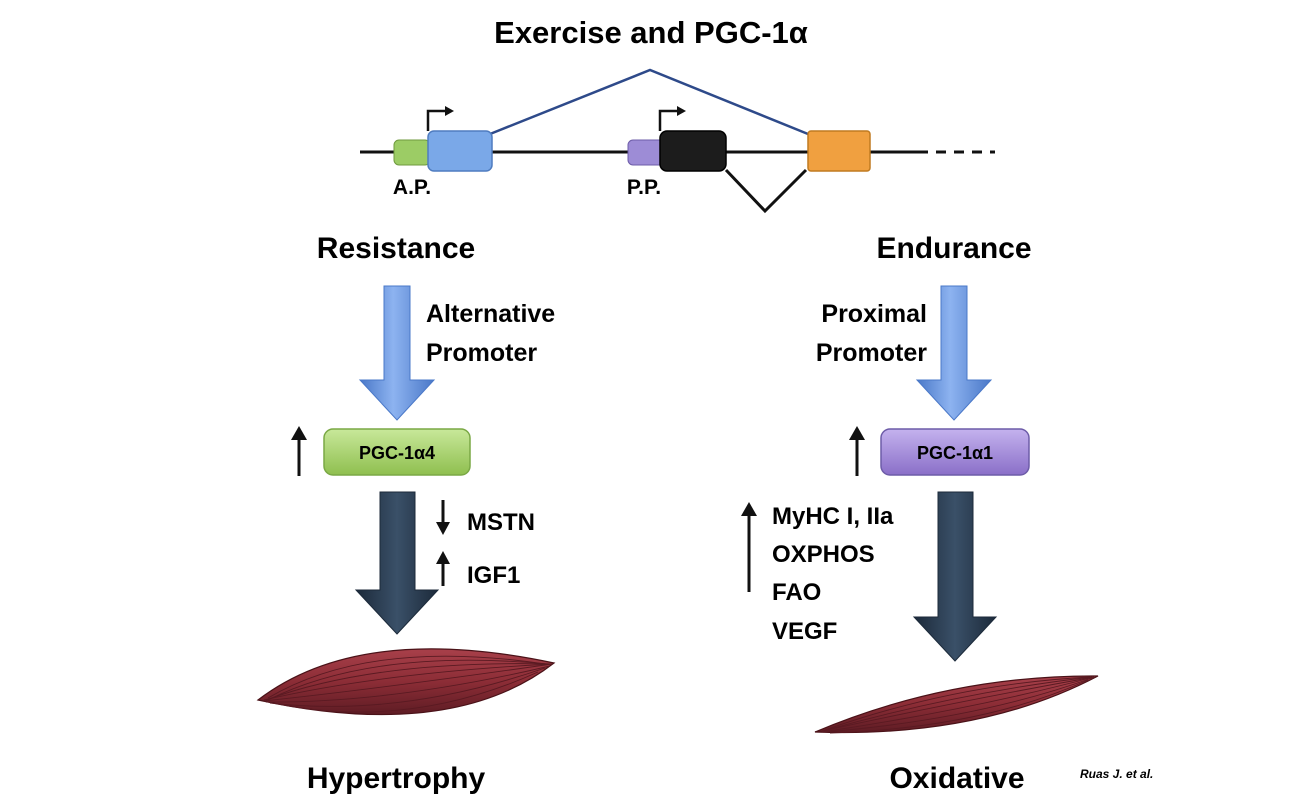 This screenshot has width=1302, height=800. What do you see at coordinates (649, 102) in the screenshot?
I see `splice-line-alternative` at bounding box center [649, 102].